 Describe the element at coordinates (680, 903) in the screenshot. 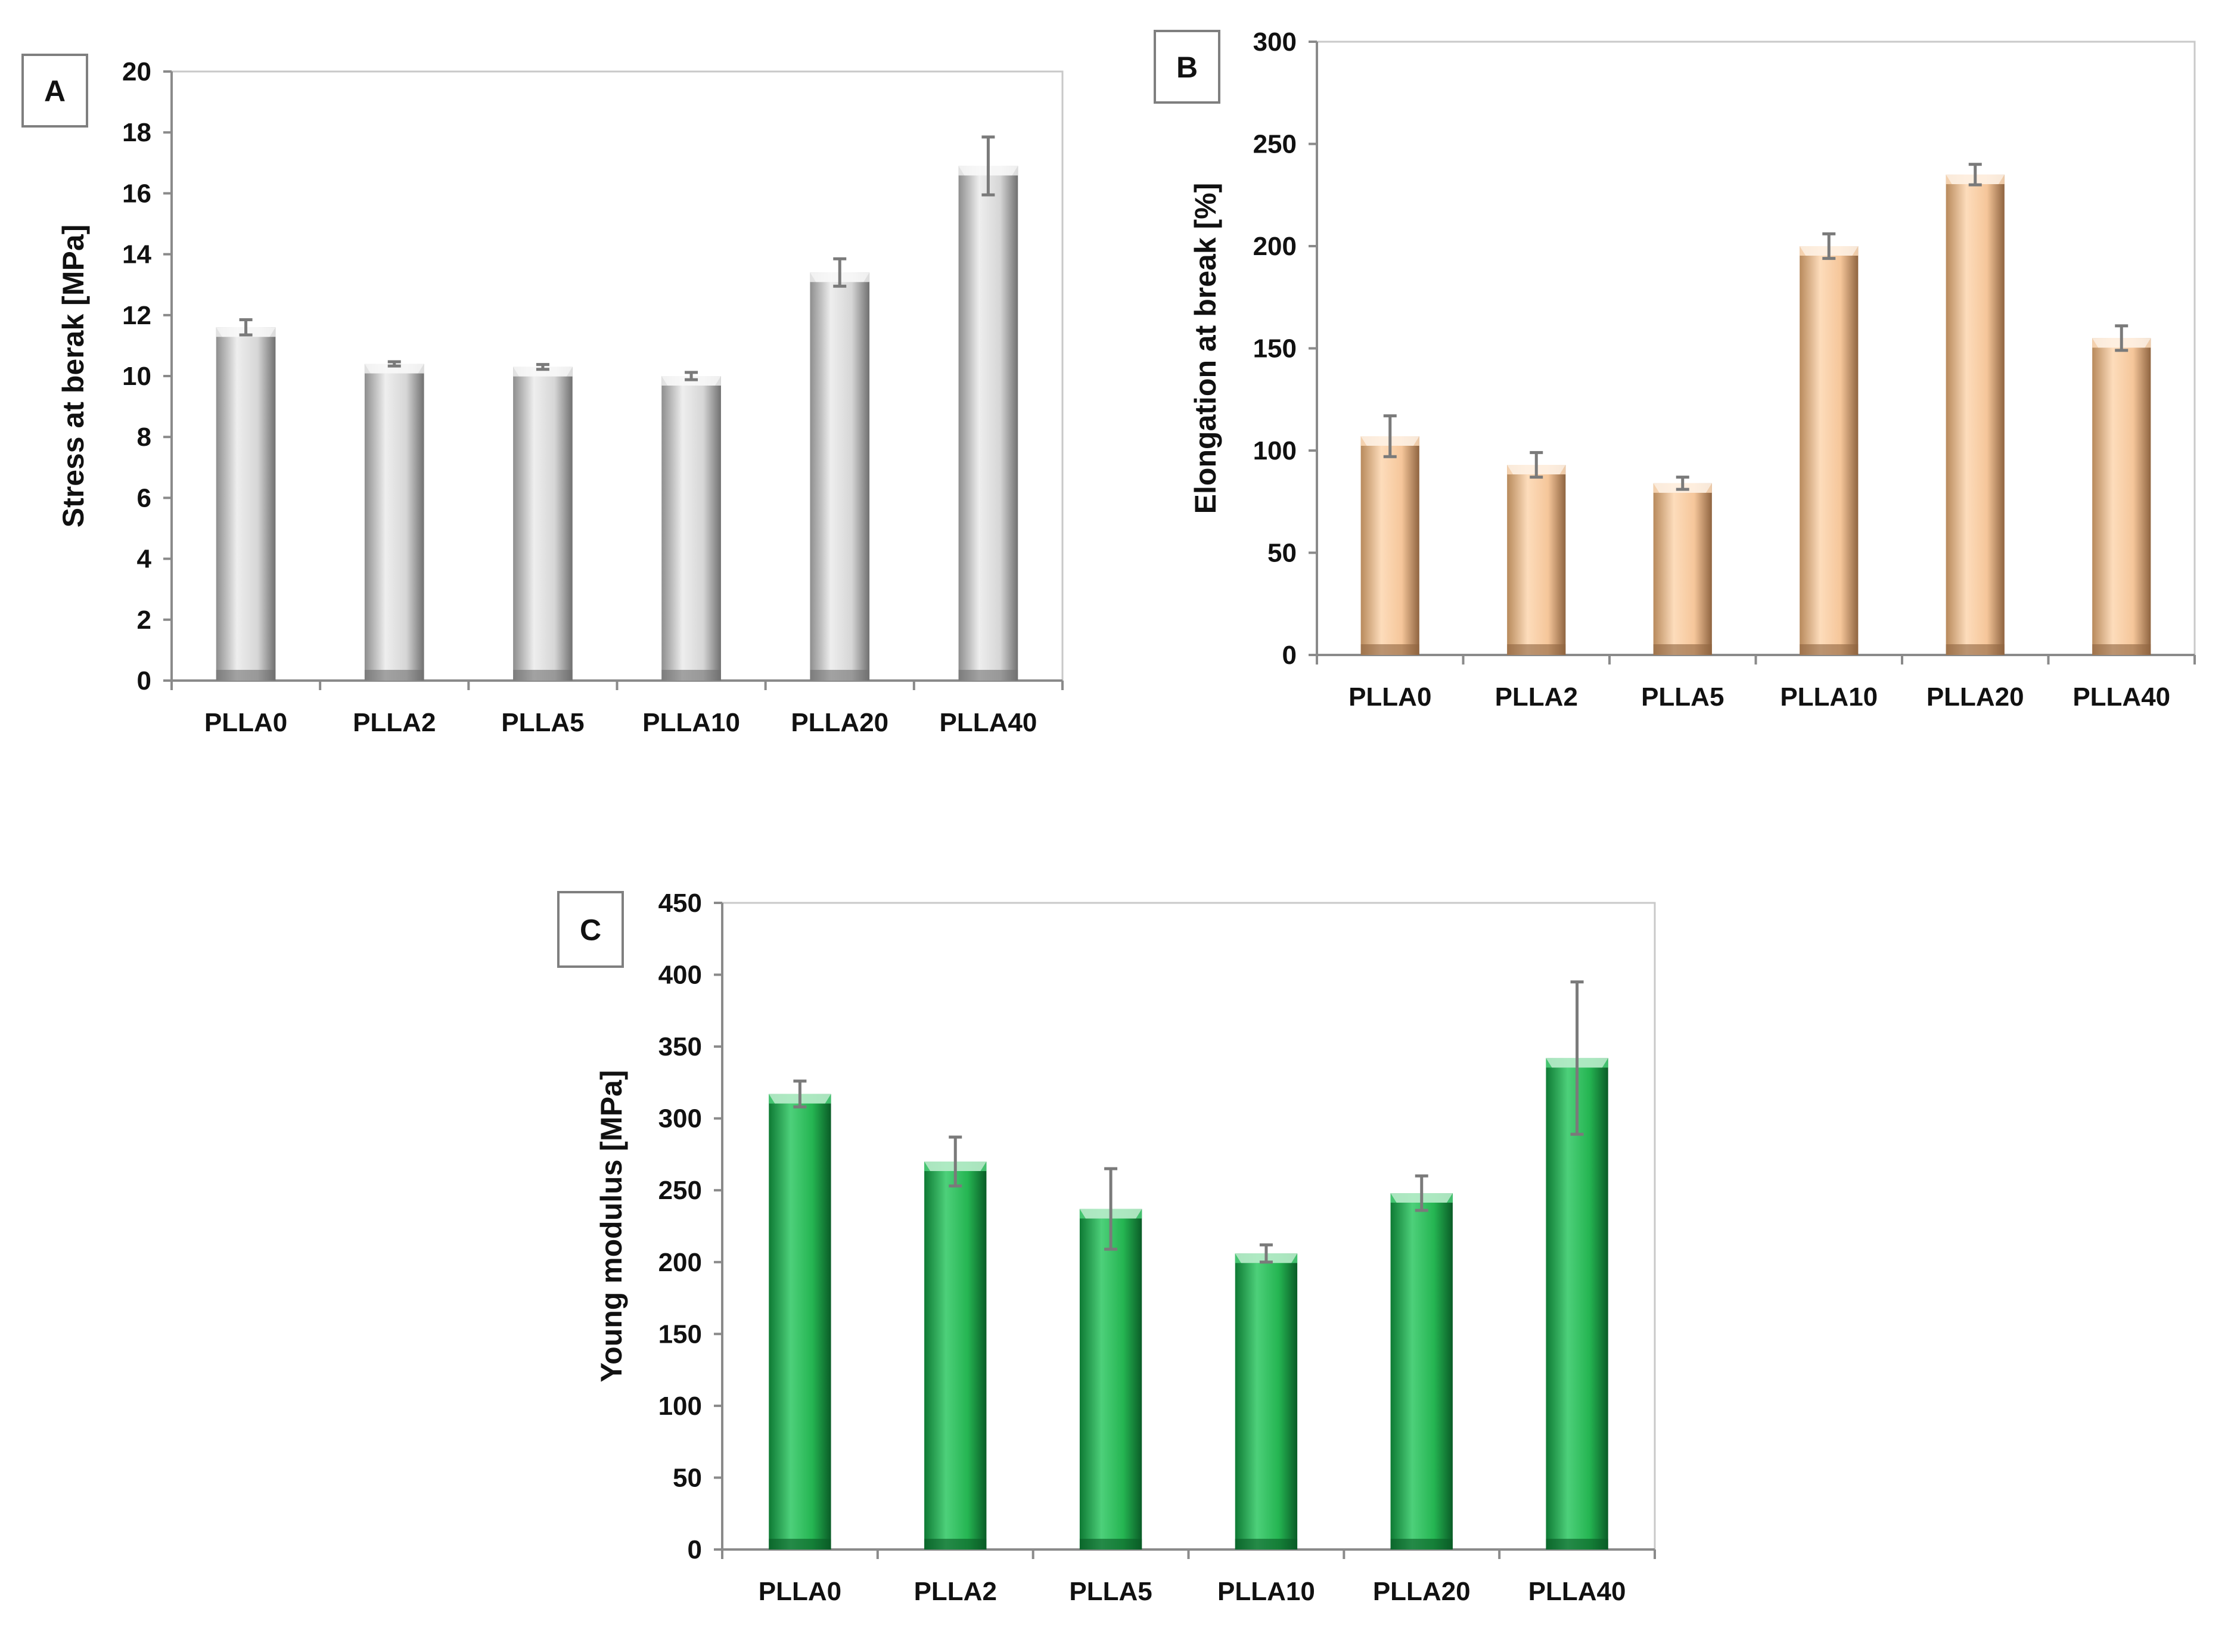

I see `y-tick-label: 450` at that location.